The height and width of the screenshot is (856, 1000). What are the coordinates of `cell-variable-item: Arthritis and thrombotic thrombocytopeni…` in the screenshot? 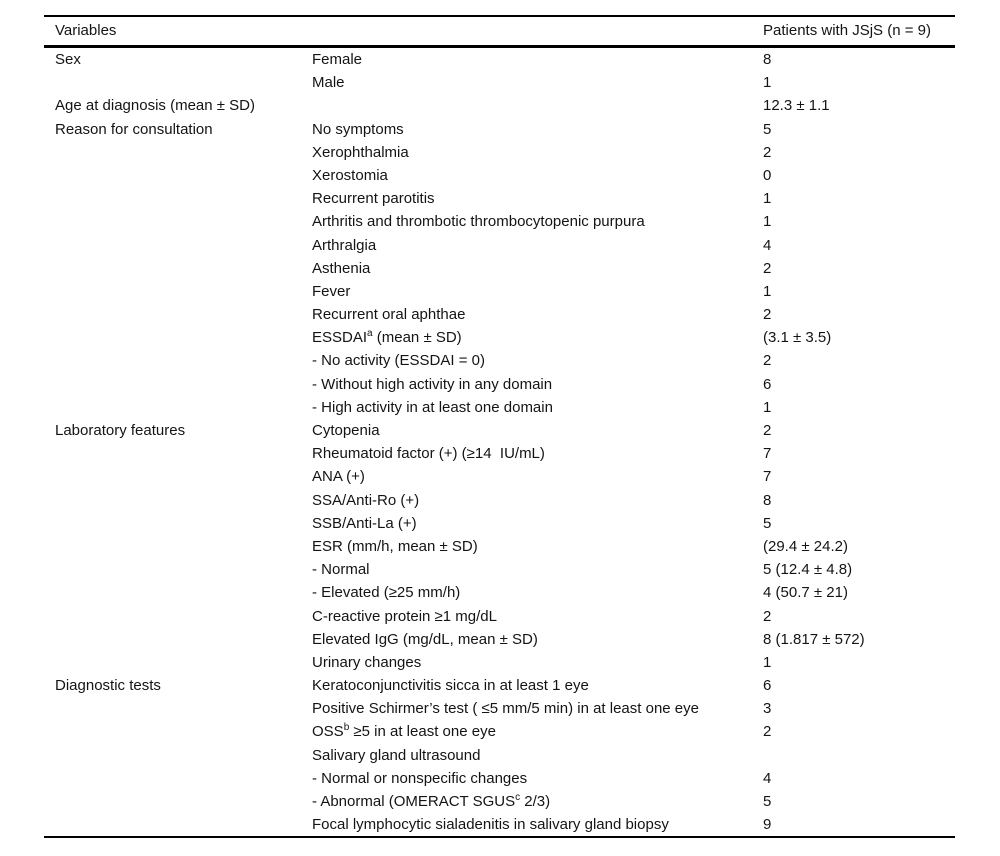 It's located at (478, 222).